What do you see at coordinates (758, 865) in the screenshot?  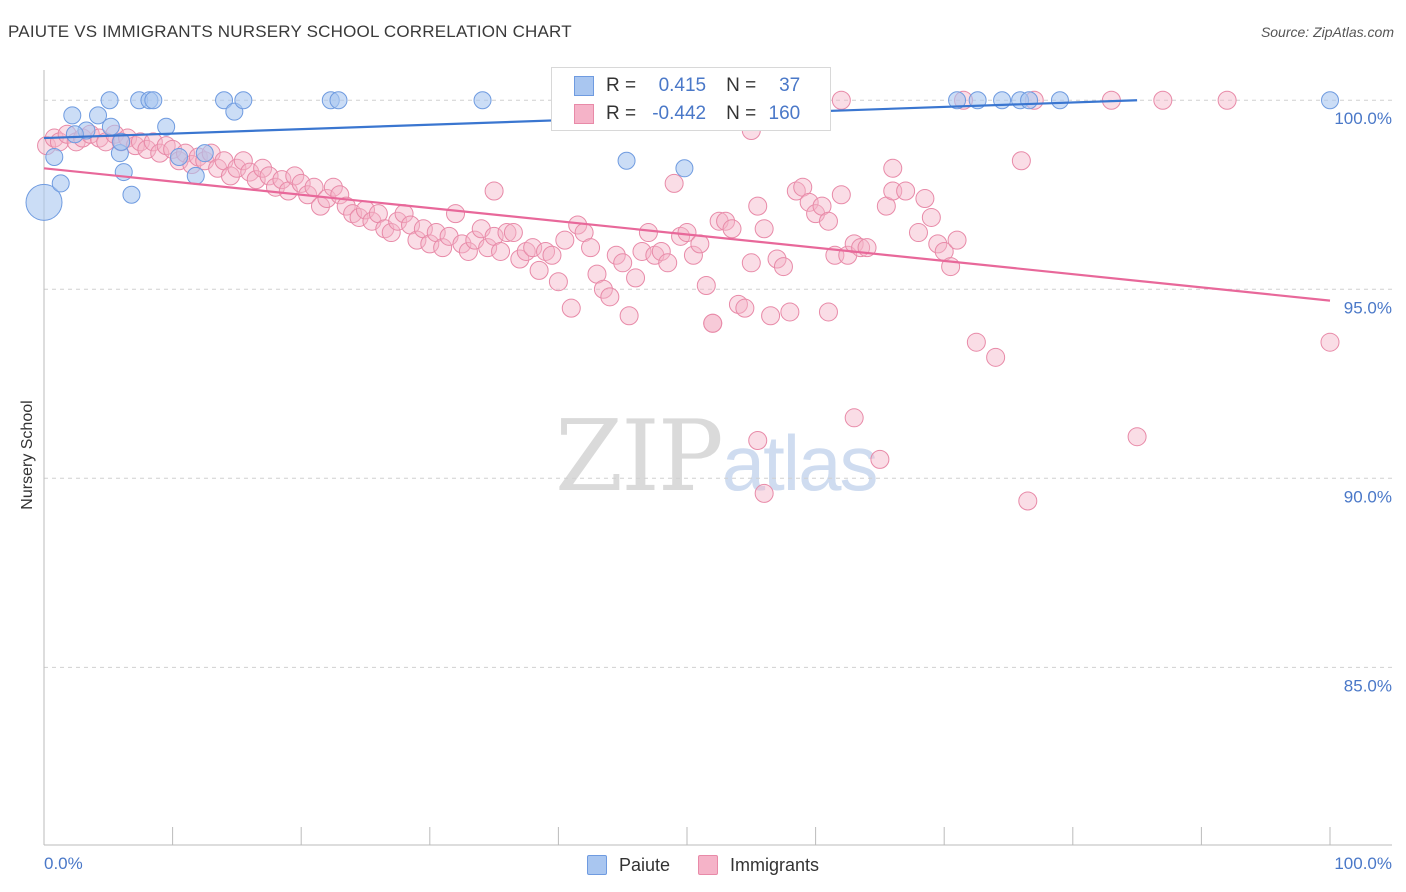 I see `legend-item-immigrants: Immigrants` at bounding box center [758, 865].